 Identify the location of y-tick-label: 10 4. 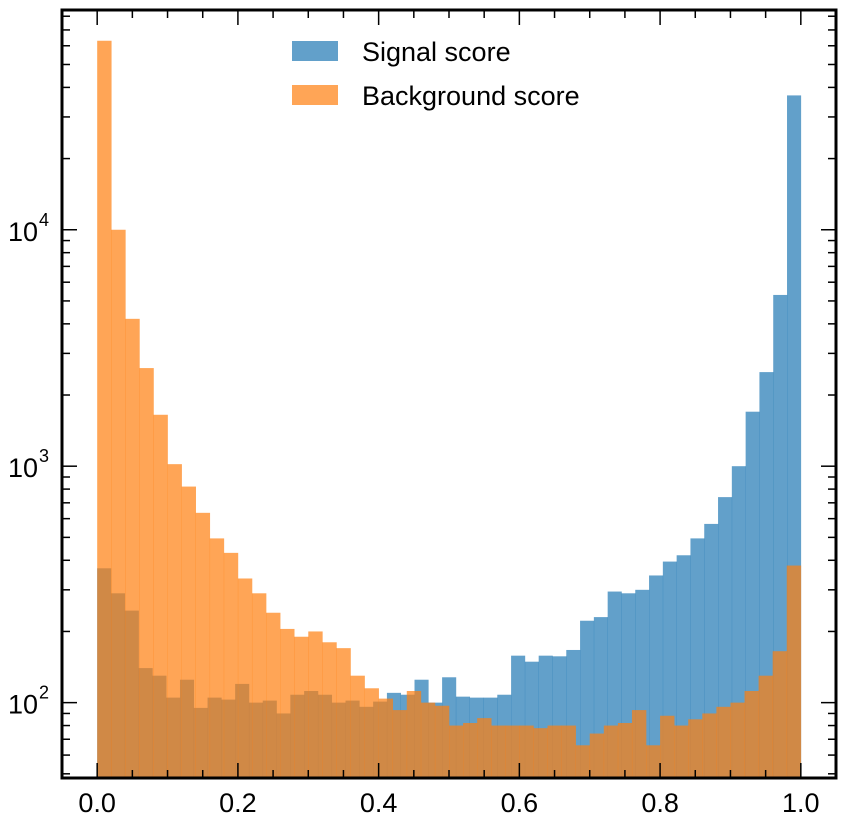
(28, 228).